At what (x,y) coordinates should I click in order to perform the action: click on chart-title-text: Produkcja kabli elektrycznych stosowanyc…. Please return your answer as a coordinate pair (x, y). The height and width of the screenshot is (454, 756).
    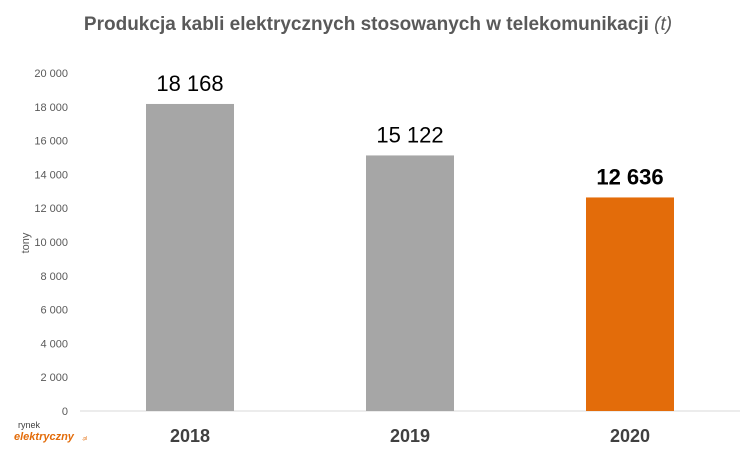
    Looking at the image, I should click on (366, 24).